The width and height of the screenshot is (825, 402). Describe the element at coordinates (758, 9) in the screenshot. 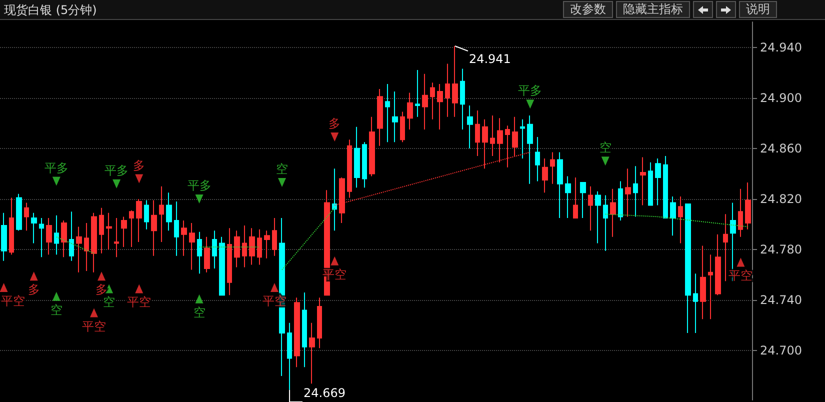

I see `text: 说明` at that location.